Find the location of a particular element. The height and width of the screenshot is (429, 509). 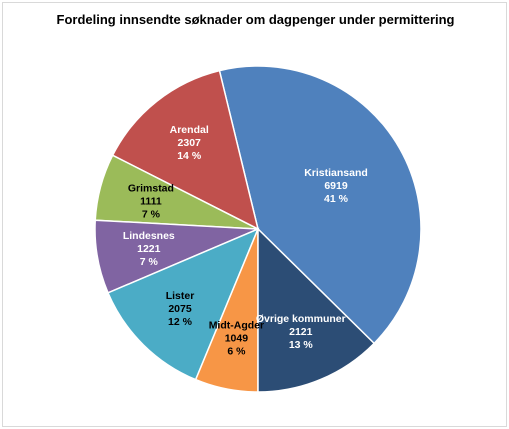

pie-slice-lister is located at coordinates (183, 304).